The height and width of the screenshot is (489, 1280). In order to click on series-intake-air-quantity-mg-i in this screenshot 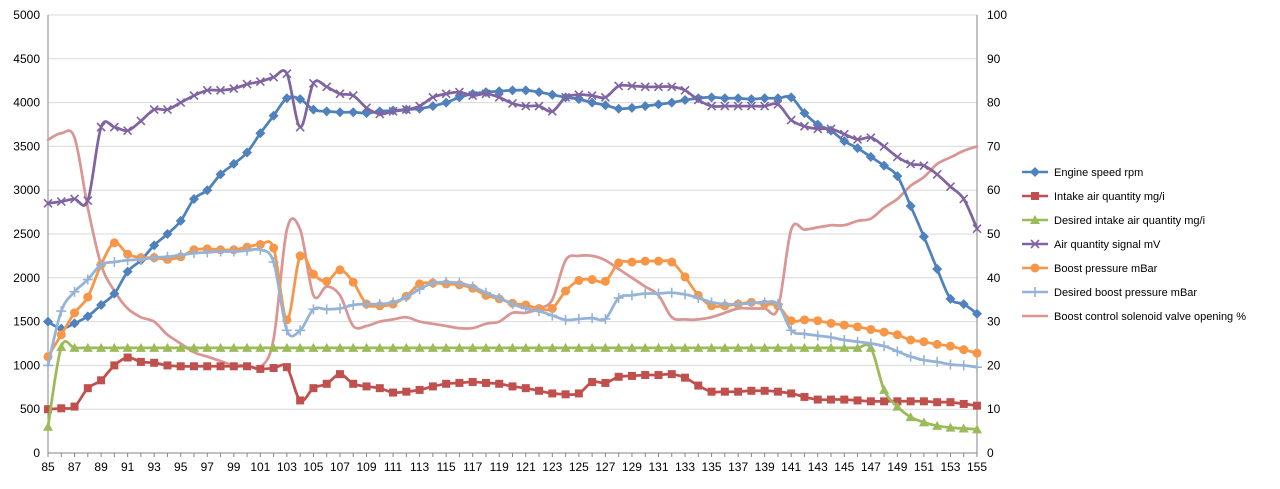, I will do `click(512, 383)`.